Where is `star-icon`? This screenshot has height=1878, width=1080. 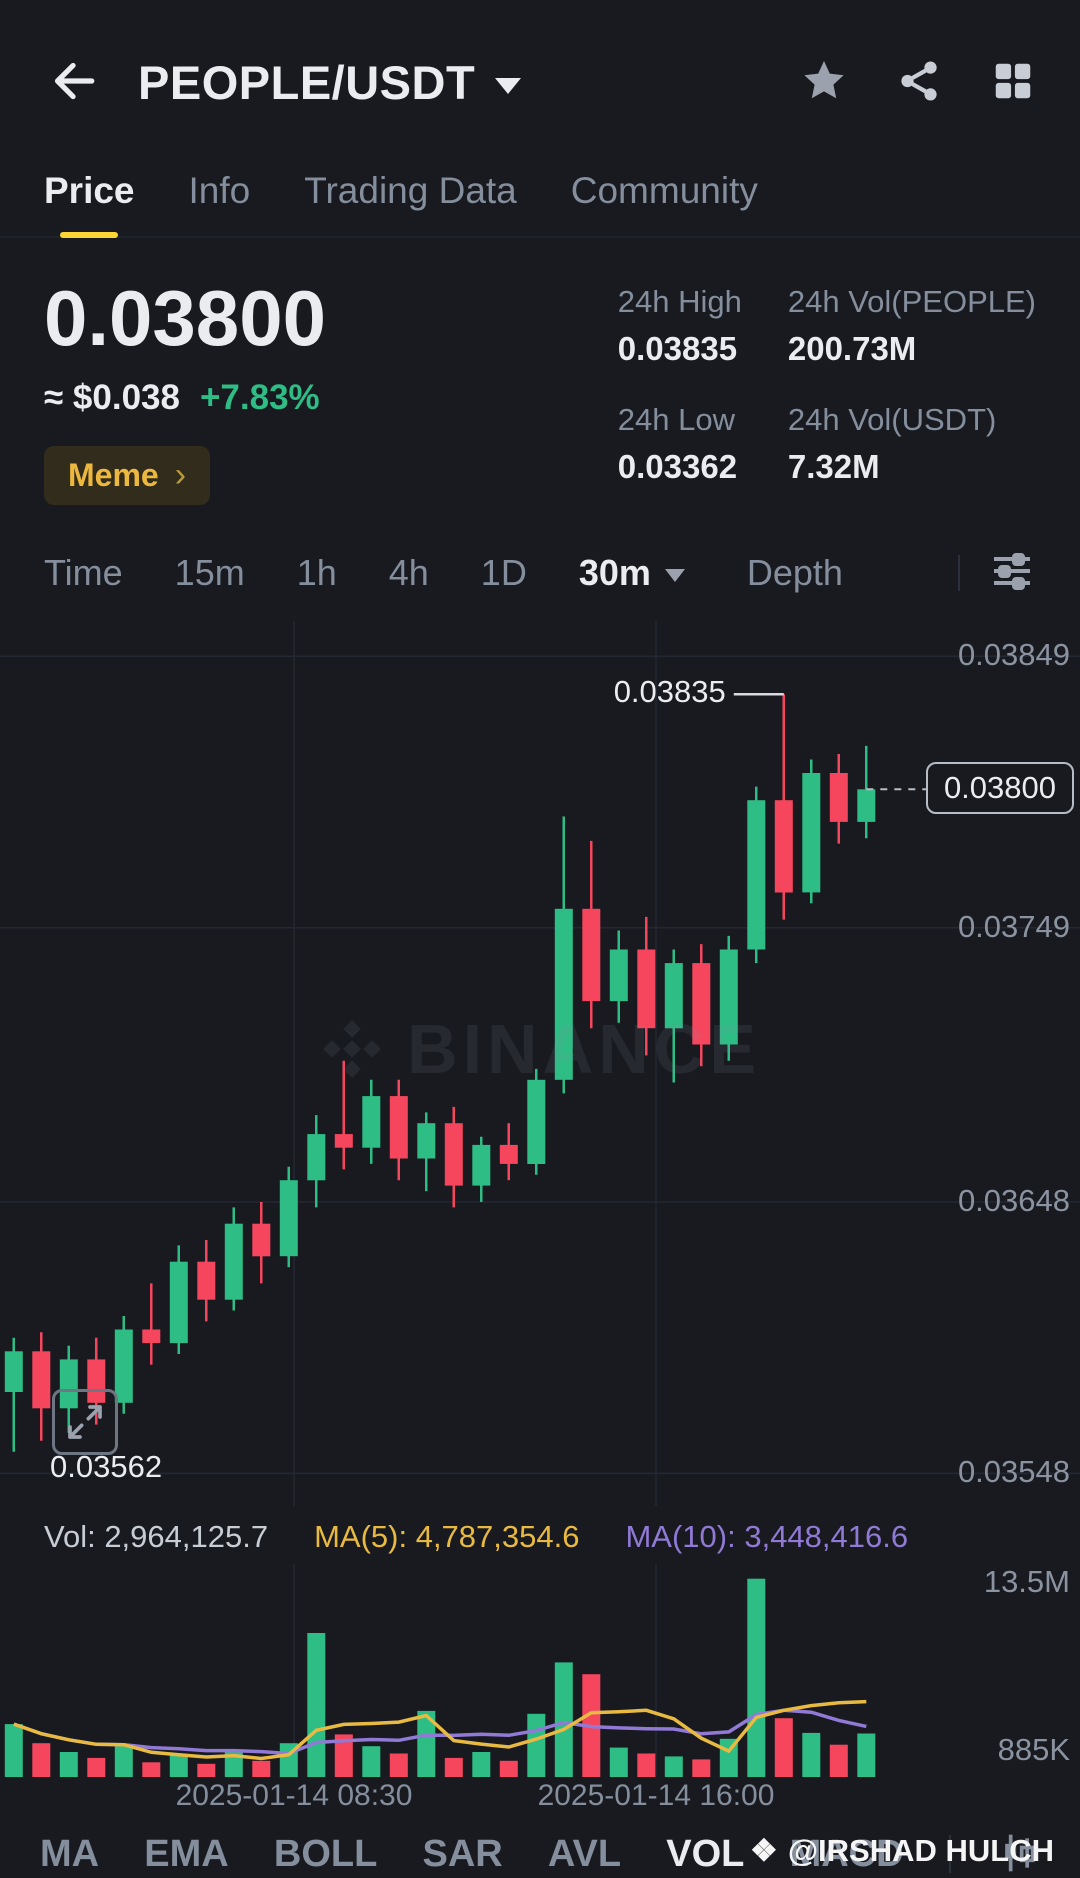 star-icon is located at coordinates (824, 79).